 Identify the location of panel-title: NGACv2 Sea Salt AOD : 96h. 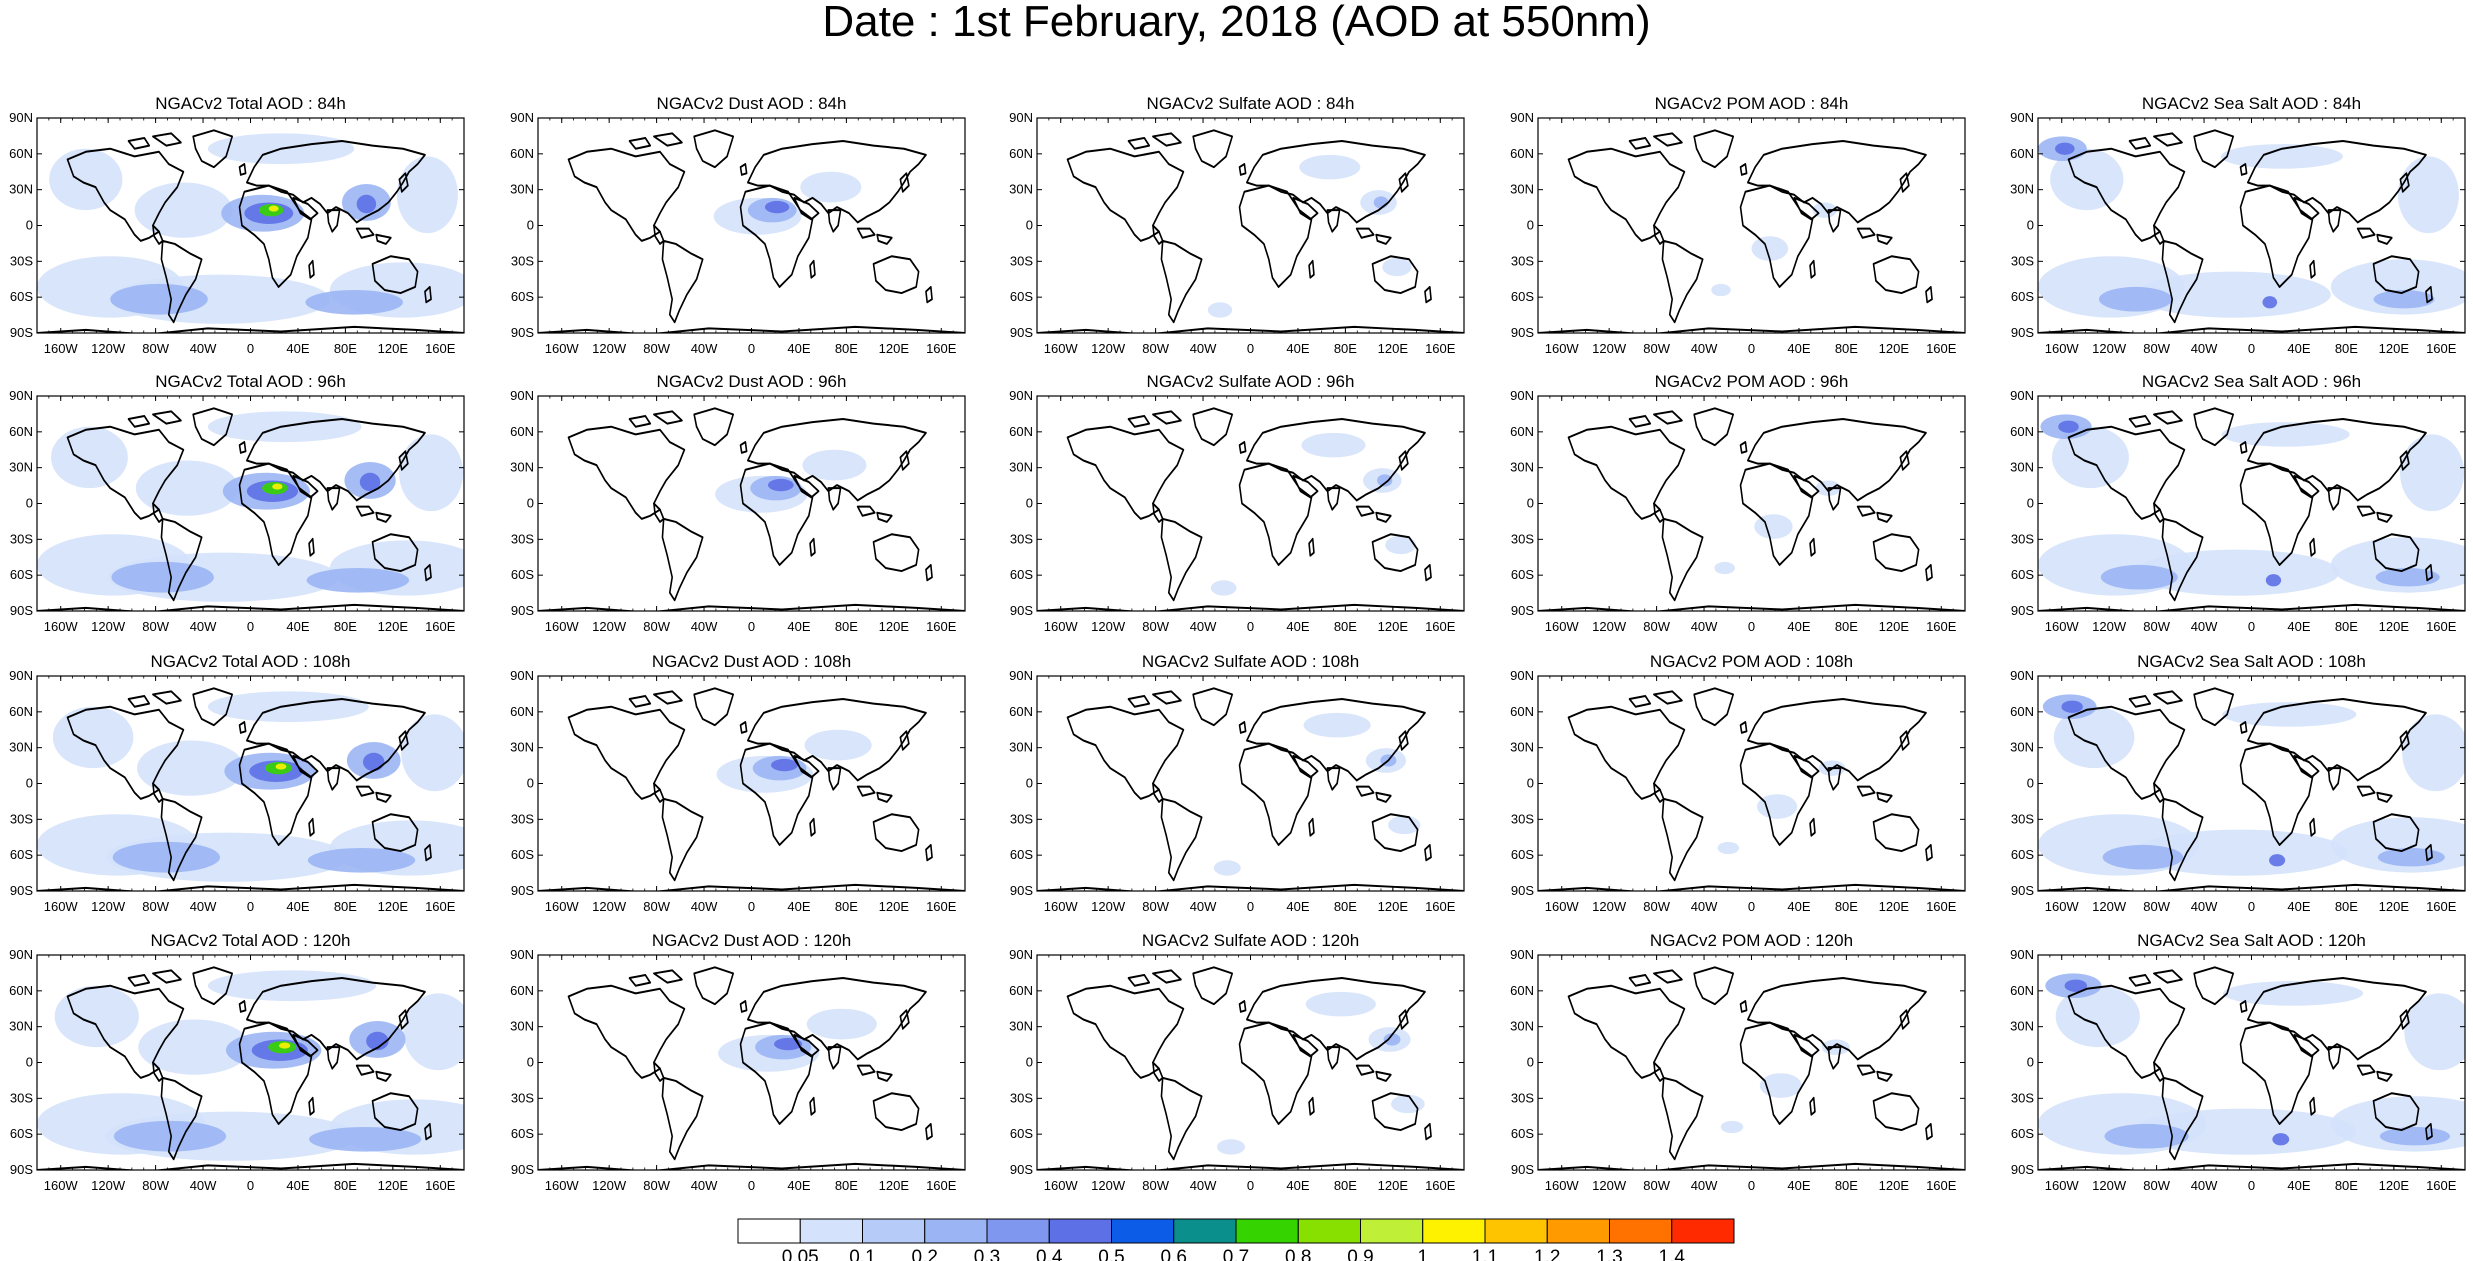
(2251, 381).